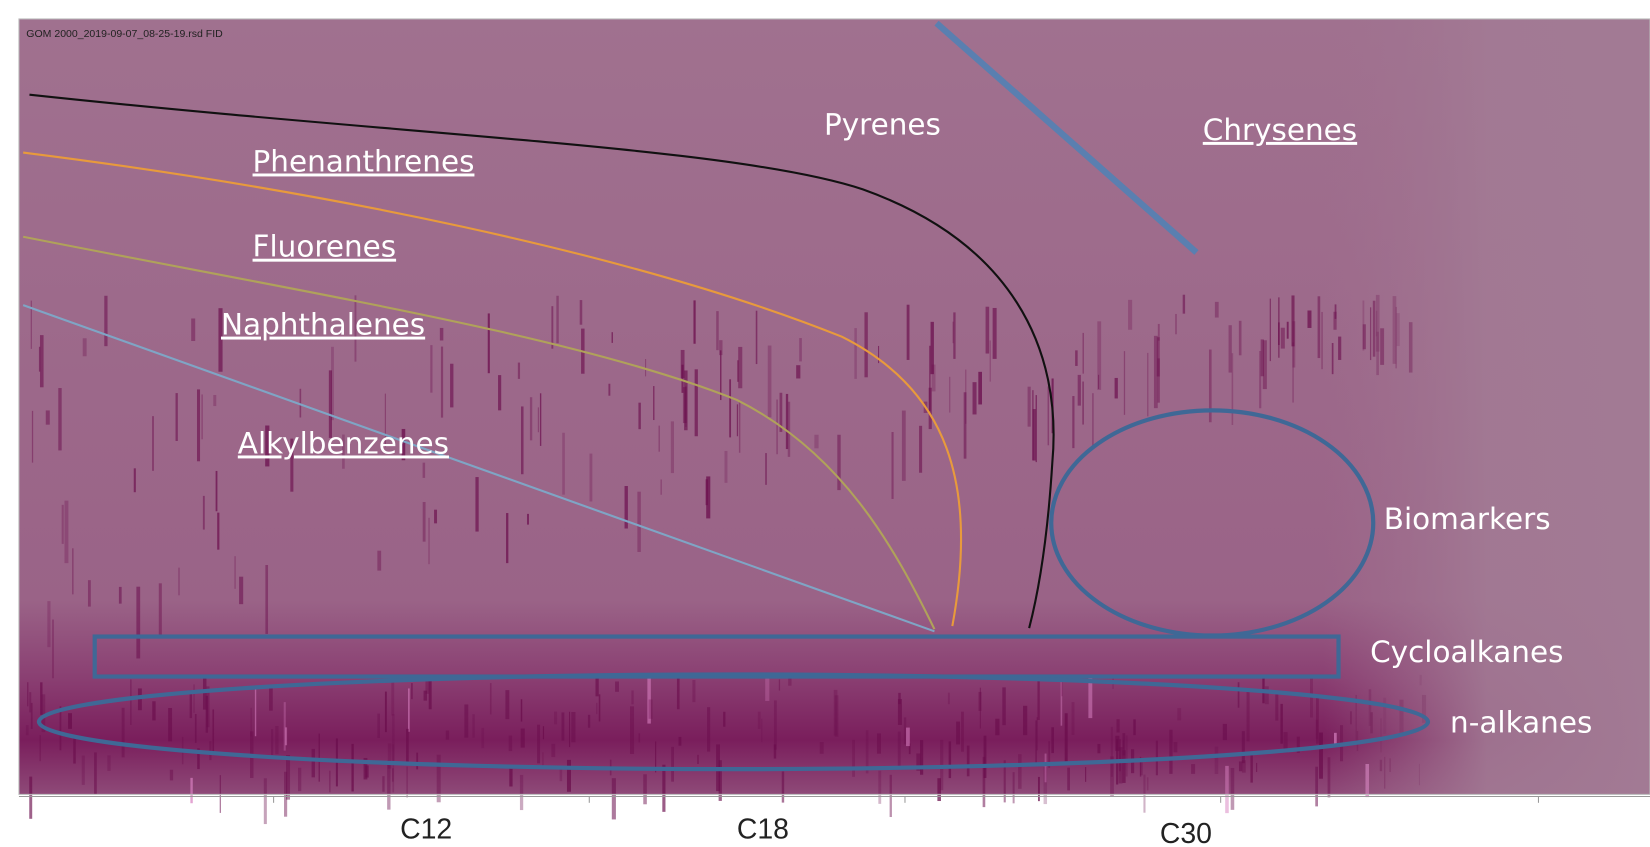  Describe the element at coordinates (1466, 652) in the screenshot. I see `cycloalkanes-label: Cycloalkanes` at that location.